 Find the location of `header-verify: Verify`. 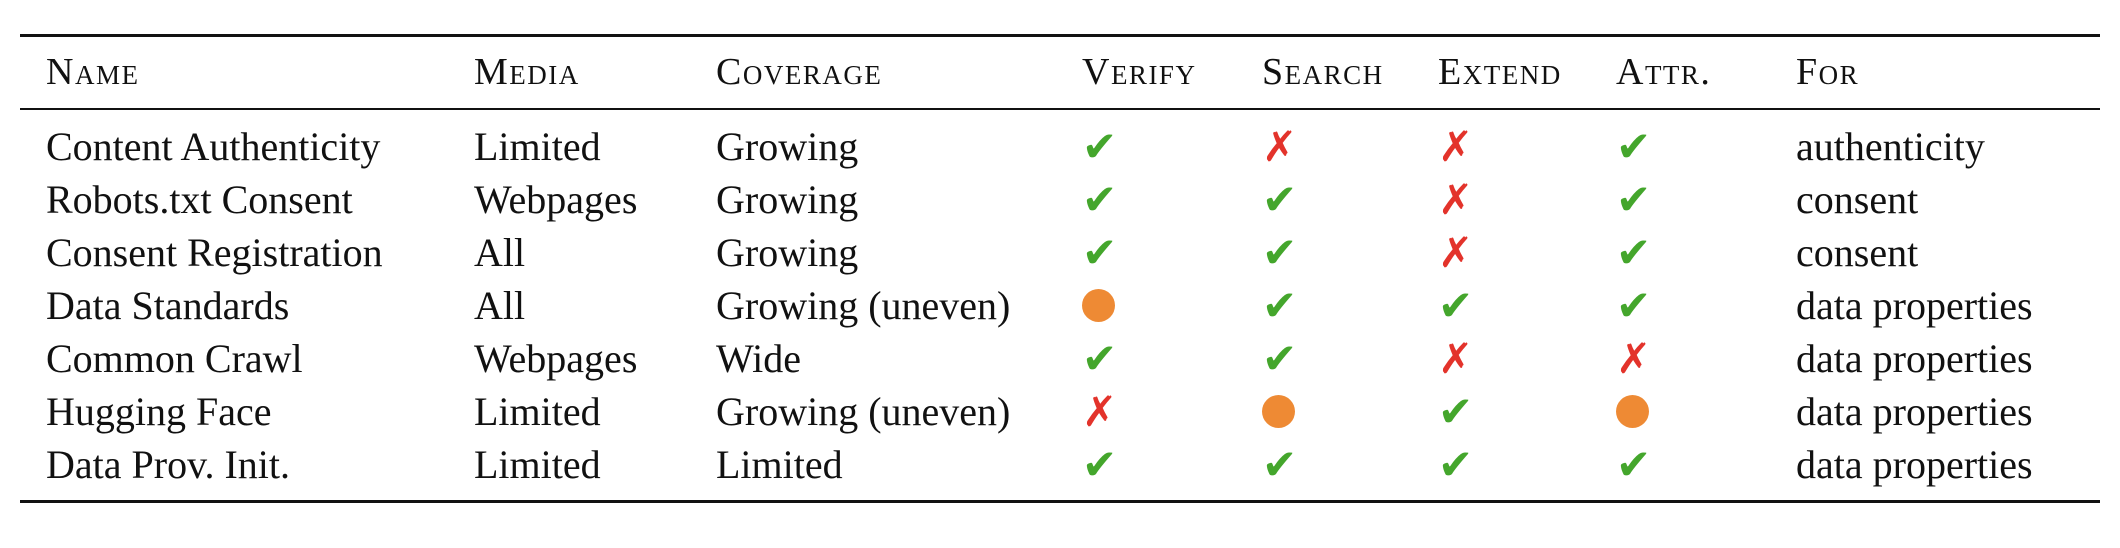

header-verify: Verify is located at coordinates (1139, 72).